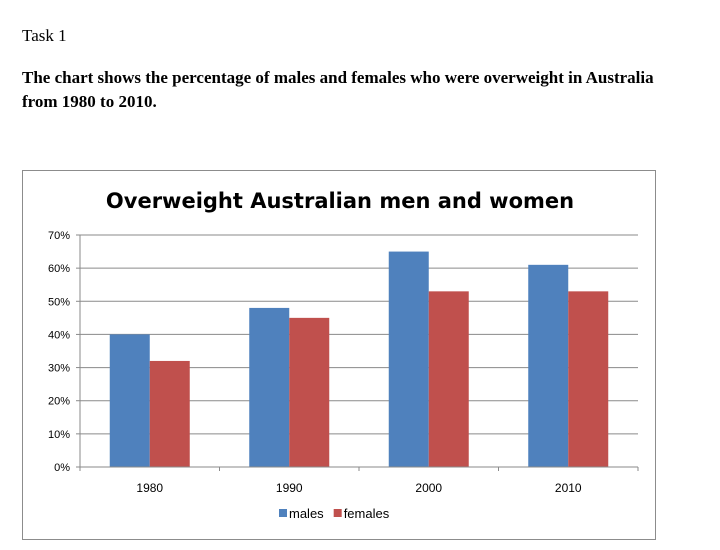 Image resolution: width=720 pixels, height=550 pixels. What do you see at coordinates (59, 335) in the screenshot?
I see `y-tick-label: 40%` at bounding box center [59, 335].